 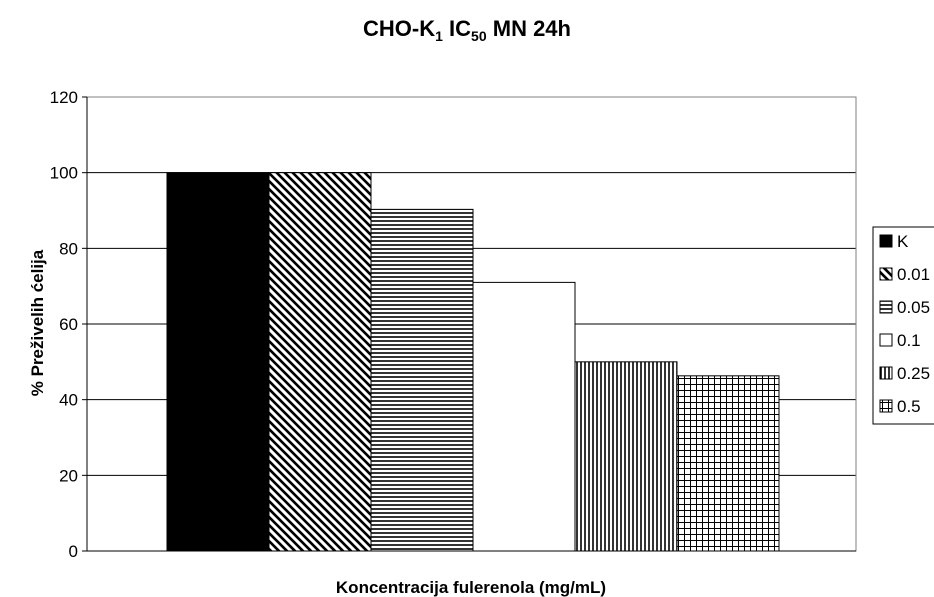 What do you see at coordinates (68, 475) in the screenshot?
I see `y-tick-label: 20` at bounding box center [68, 475].